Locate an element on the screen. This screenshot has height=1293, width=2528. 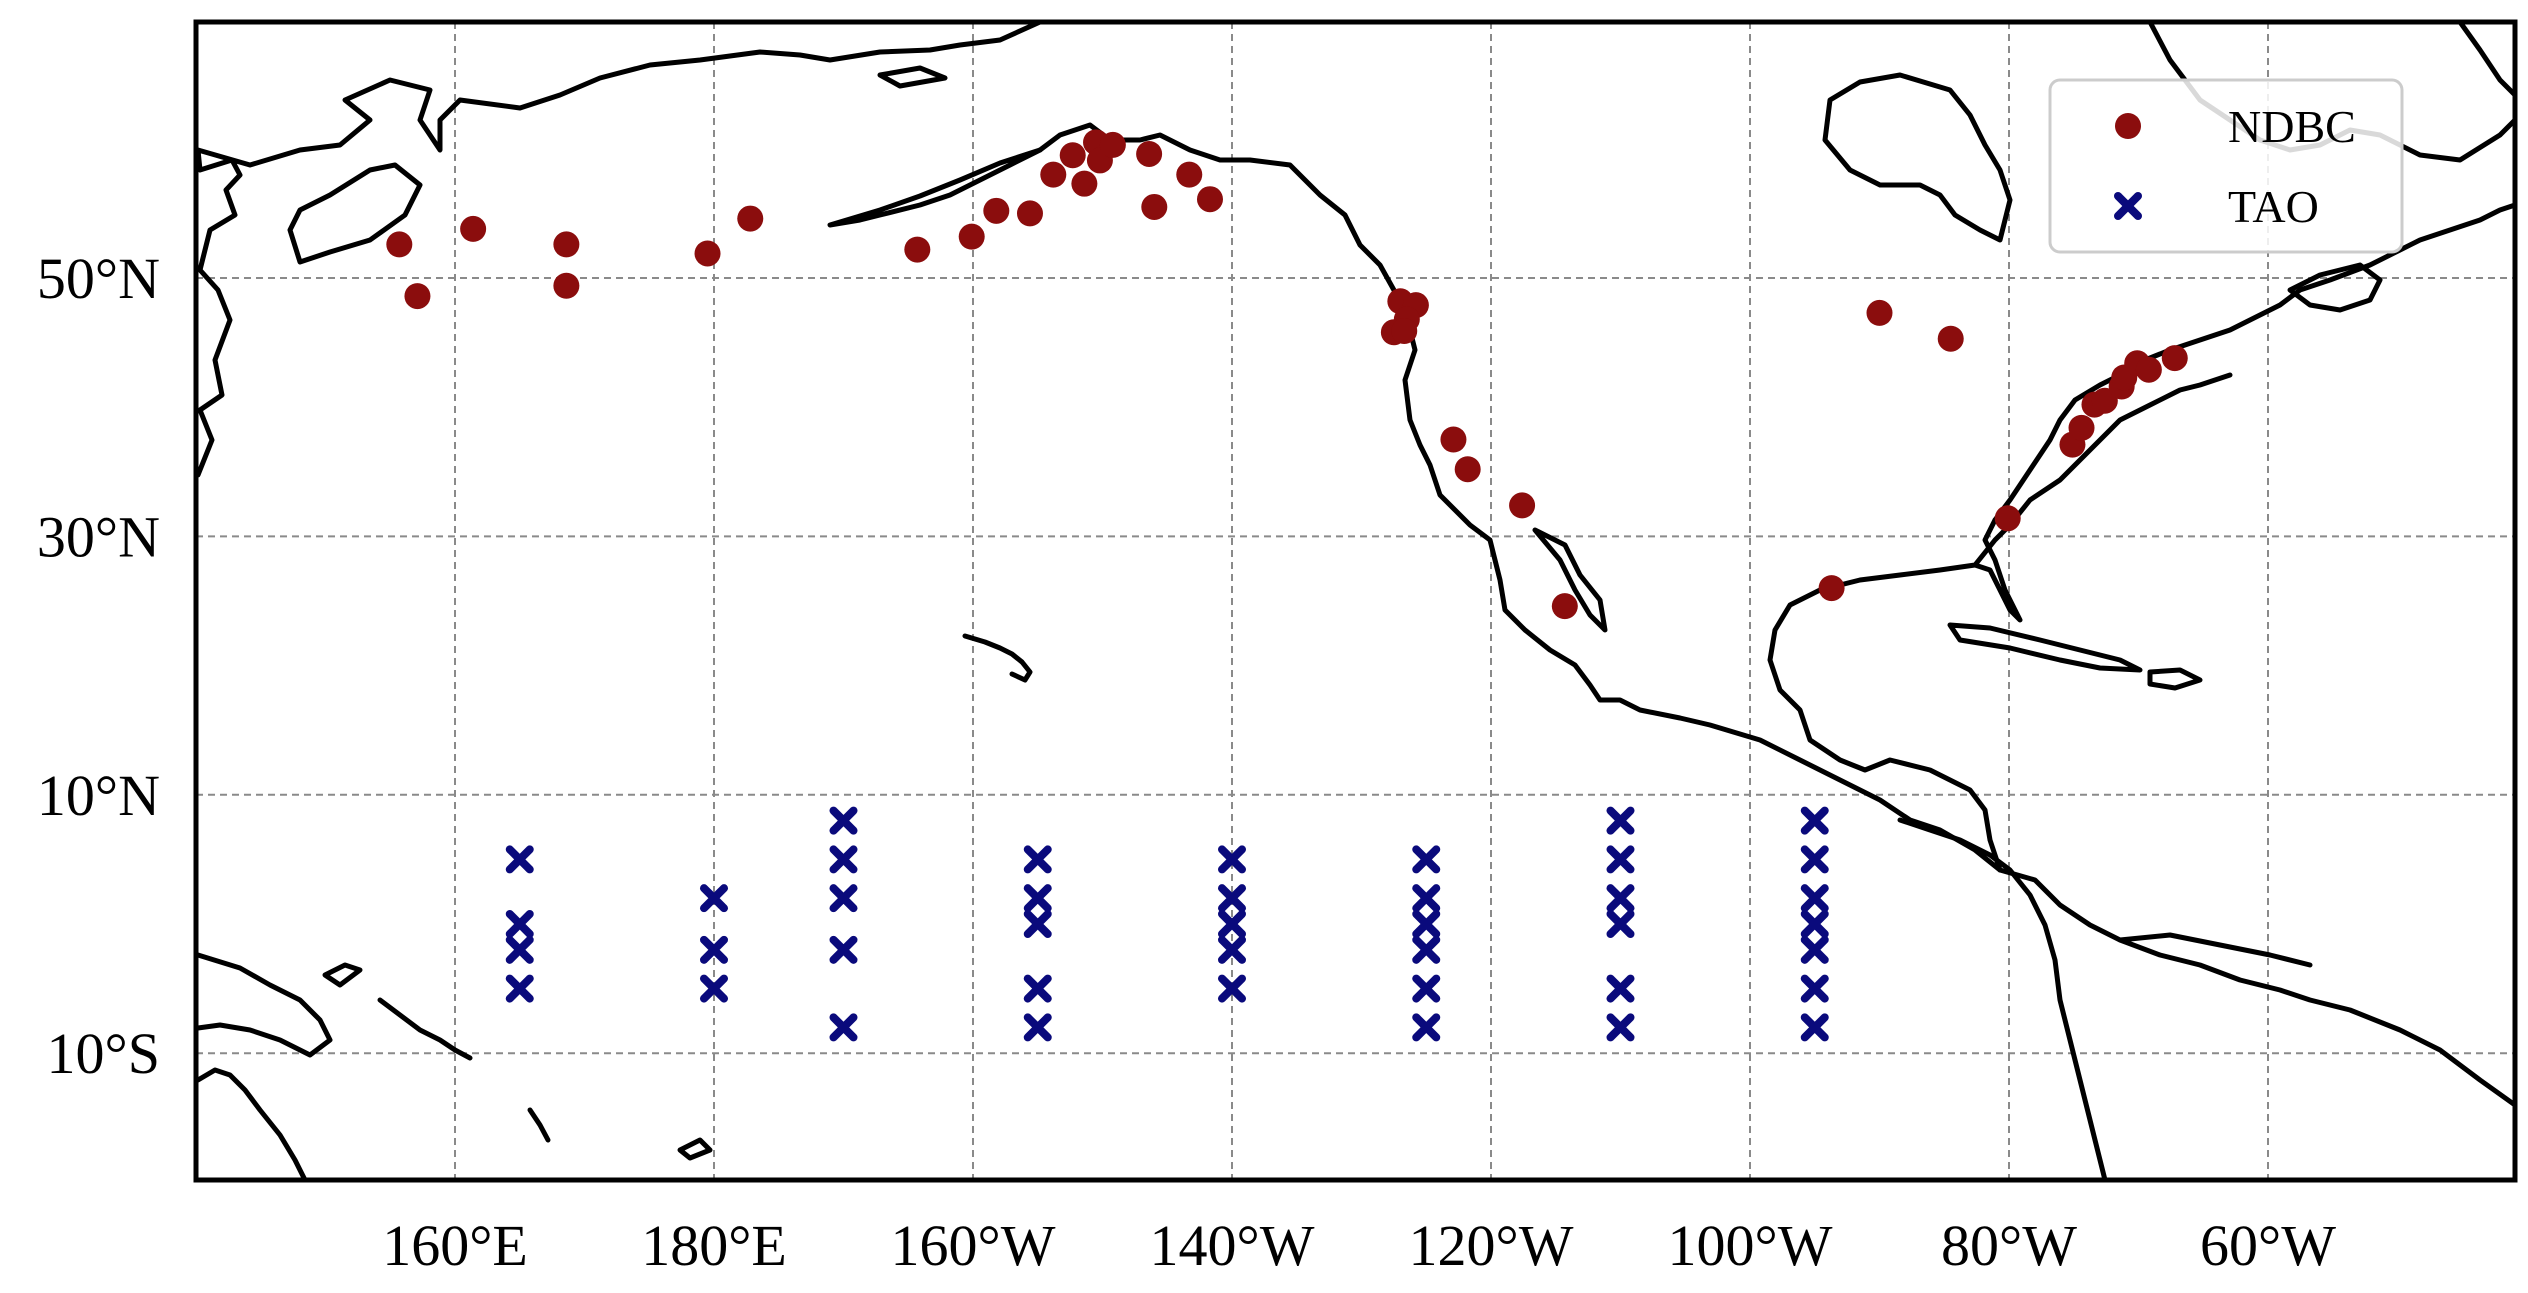
coastline-asia is located at coordinates (619, 248).